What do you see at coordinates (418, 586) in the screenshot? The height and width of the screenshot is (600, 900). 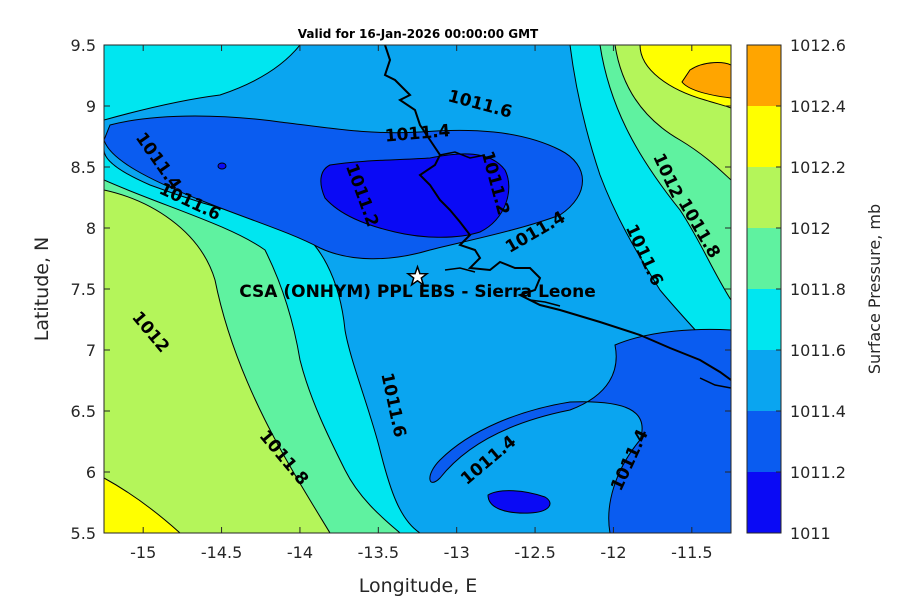 I see `x-axis-label: Longitude, E` at bounding box center [418, 586].